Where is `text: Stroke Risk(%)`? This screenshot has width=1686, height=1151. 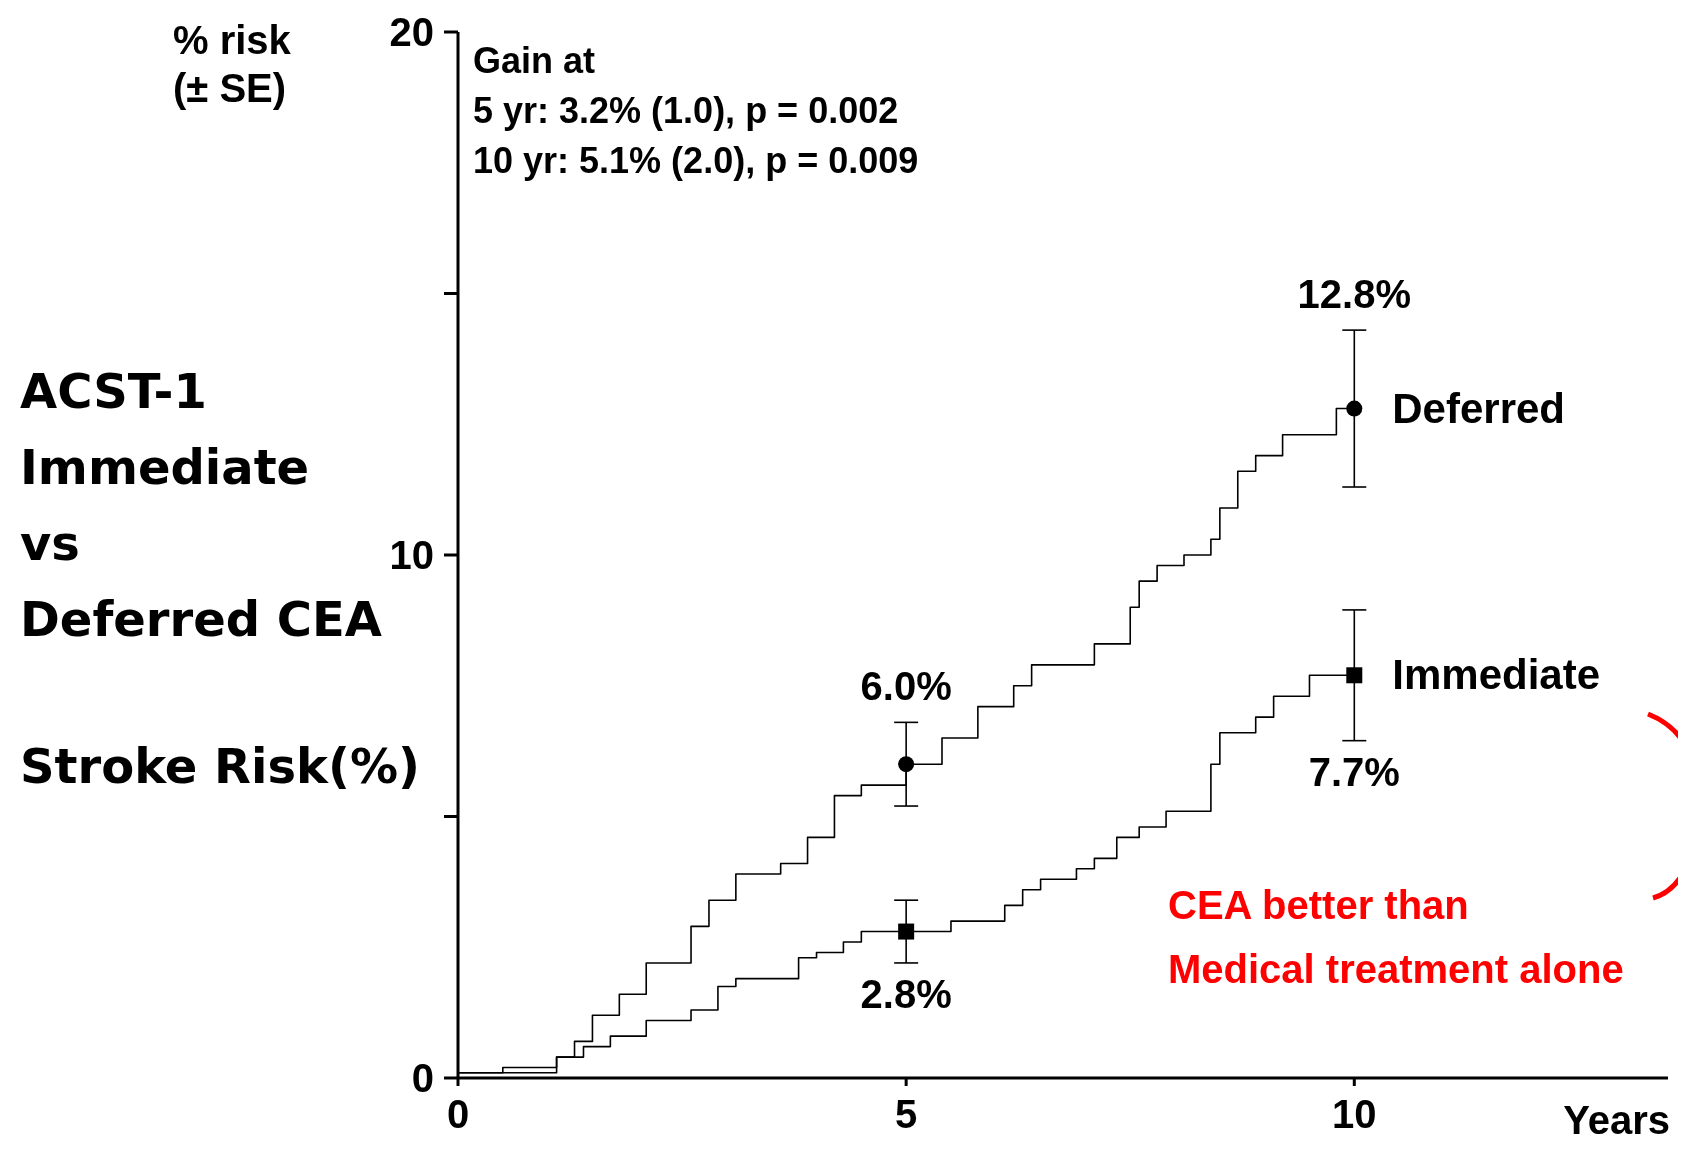 text: Stroke Risk(%) is located at coordinates (220, 766).